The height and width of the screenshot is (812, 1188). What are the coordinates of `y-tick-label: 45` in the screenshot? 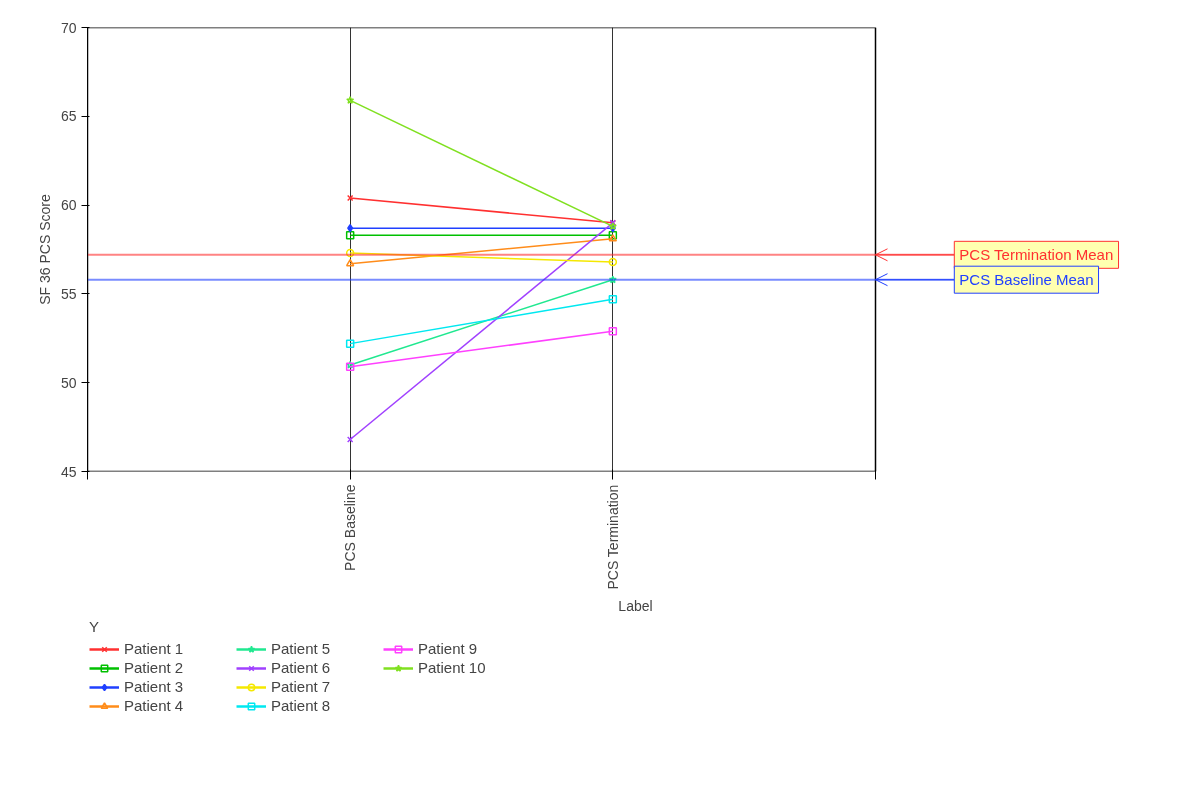 It's located at (68, 471).